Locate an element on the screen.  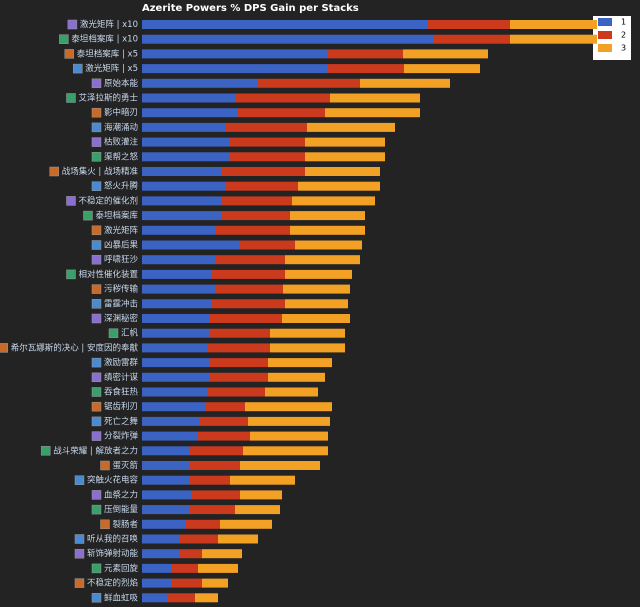
category-label: 泰坦档案库 is located at coordinates (116, 215).